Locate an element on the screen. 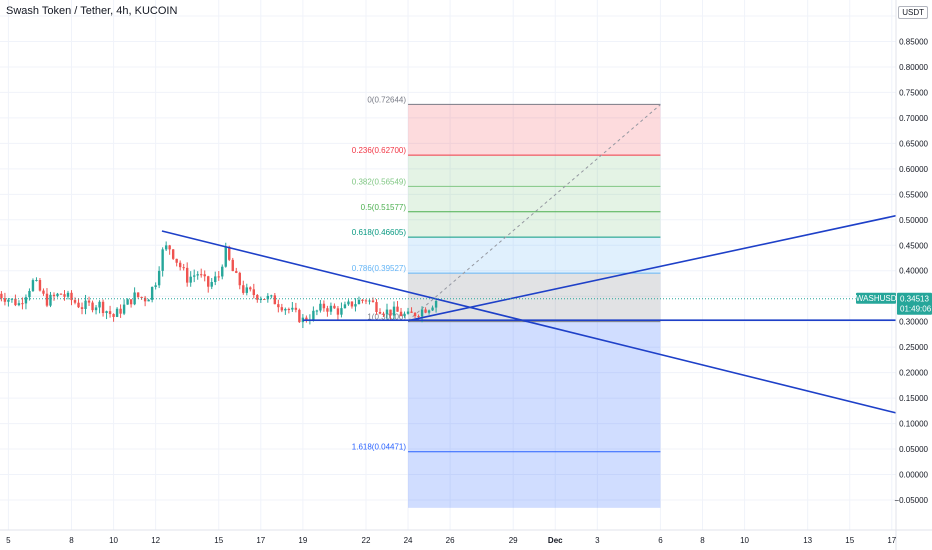  x-tick-label: 5 is located at coordinates (8, 540).